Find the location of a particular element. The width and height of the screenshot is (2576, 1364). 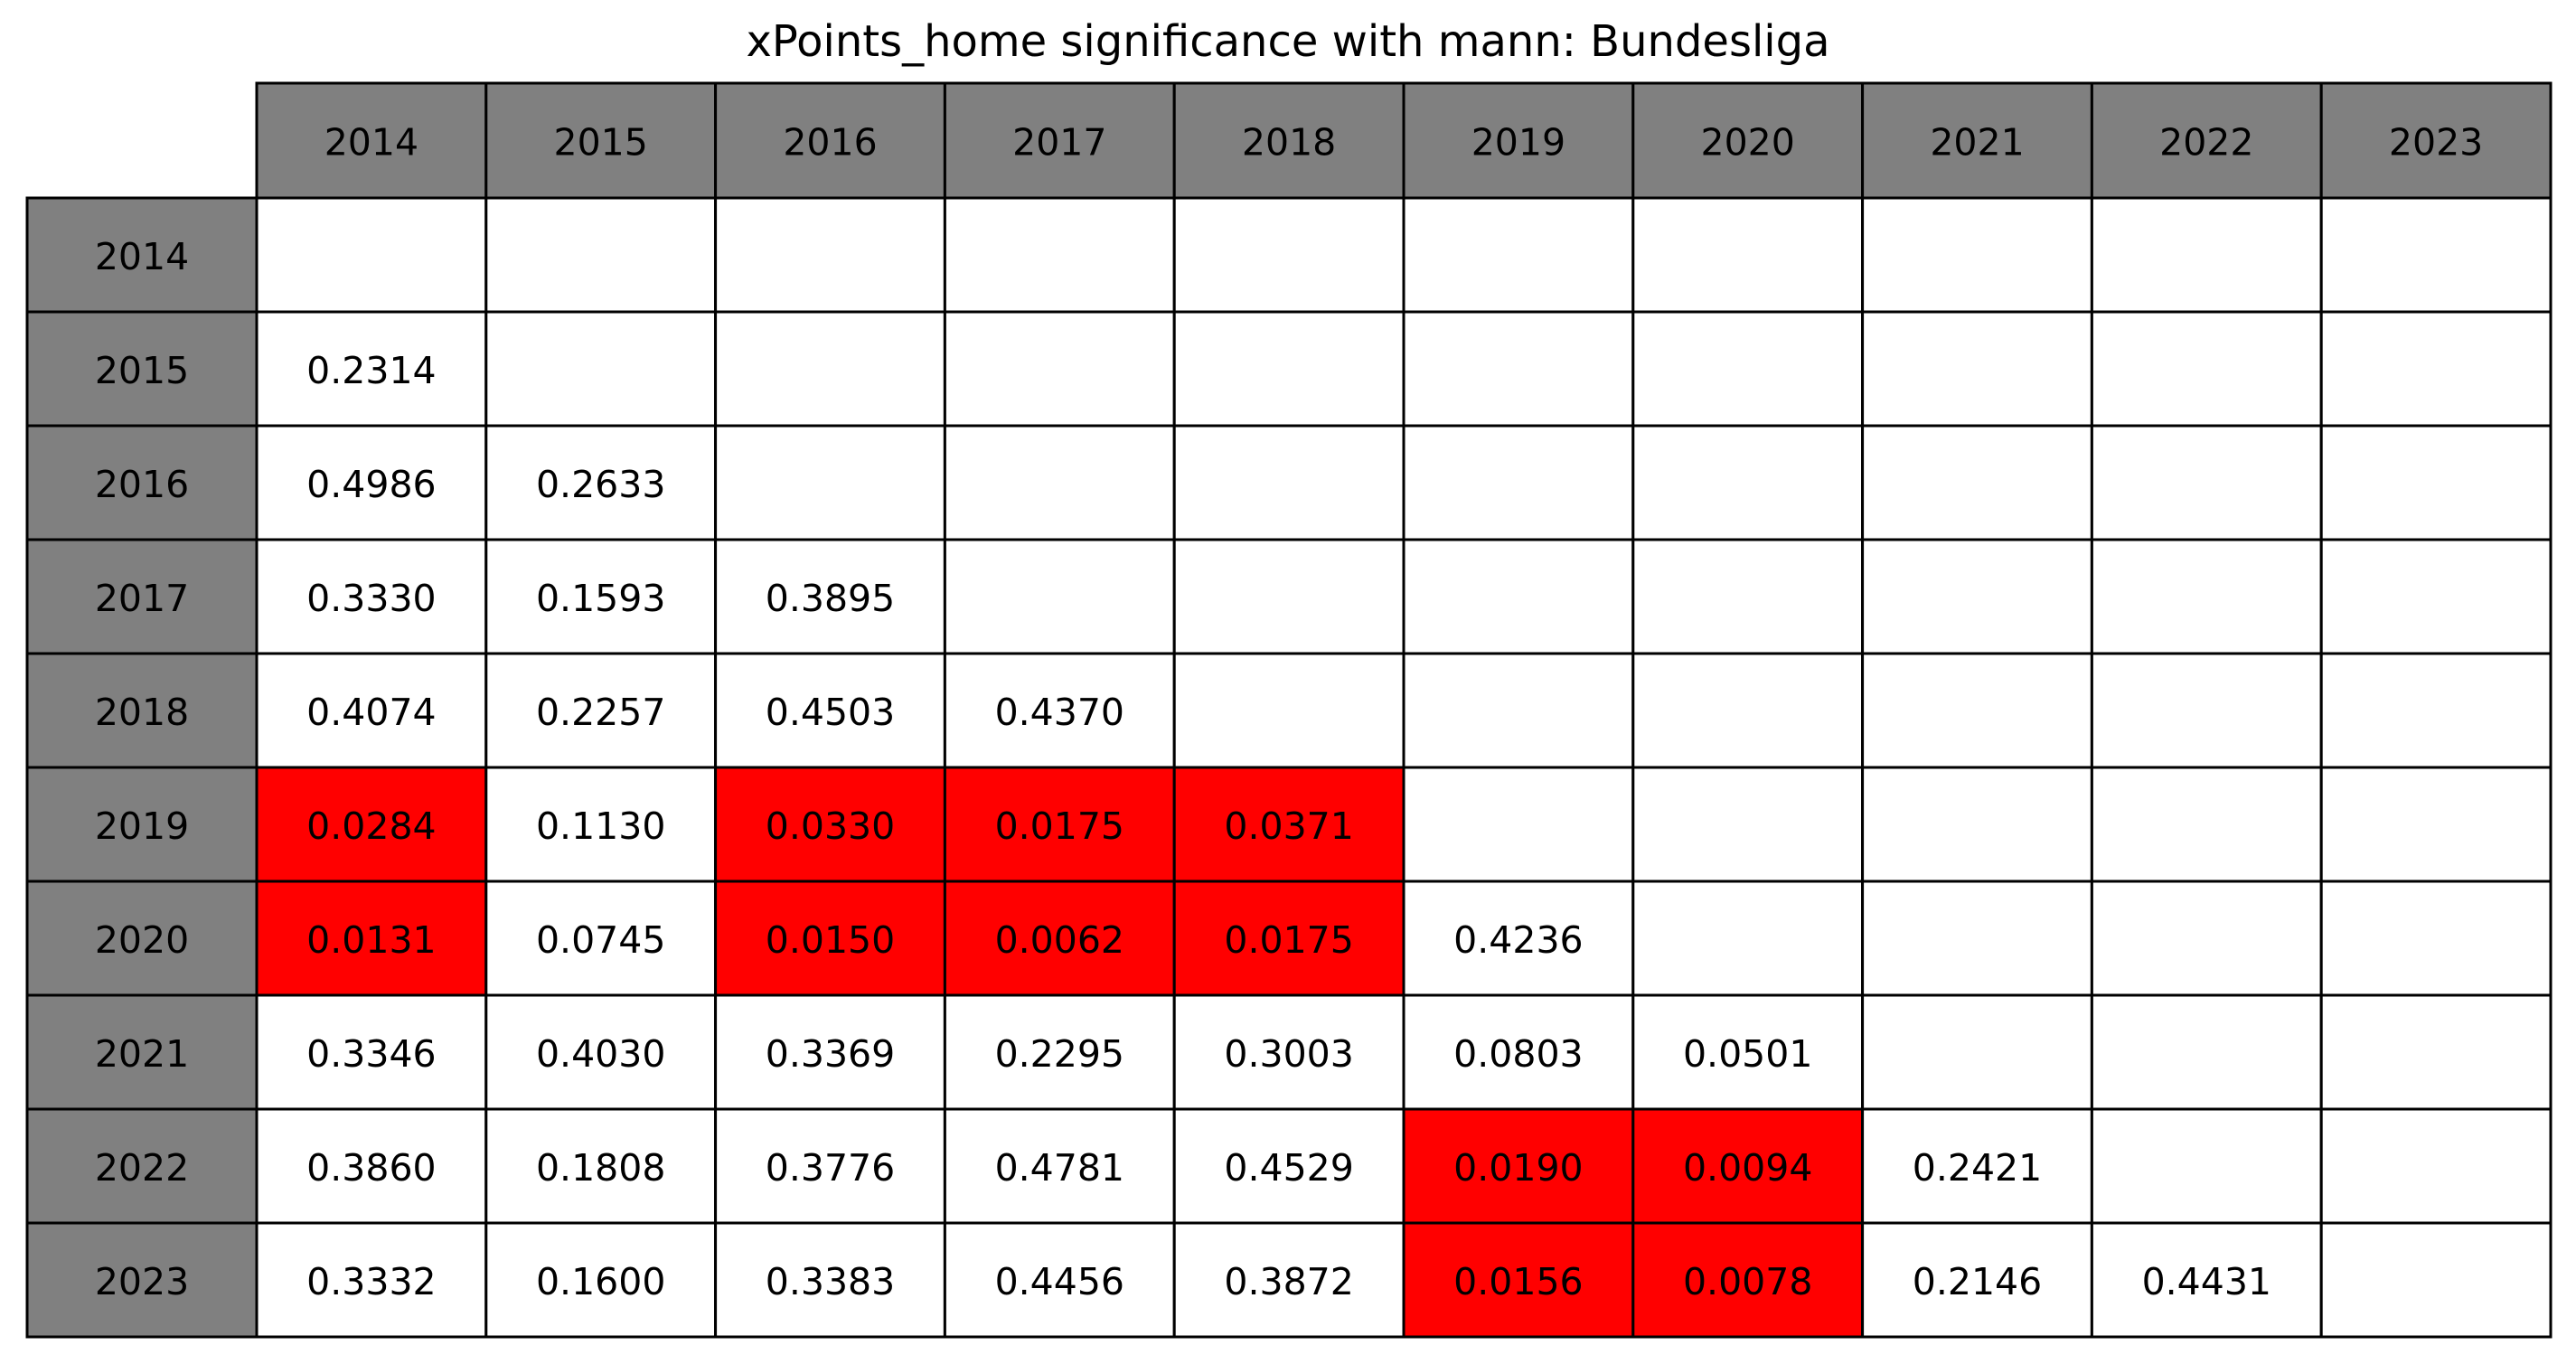

table-cell-value: 0.4456 is located at coordinates (1059, 1281).